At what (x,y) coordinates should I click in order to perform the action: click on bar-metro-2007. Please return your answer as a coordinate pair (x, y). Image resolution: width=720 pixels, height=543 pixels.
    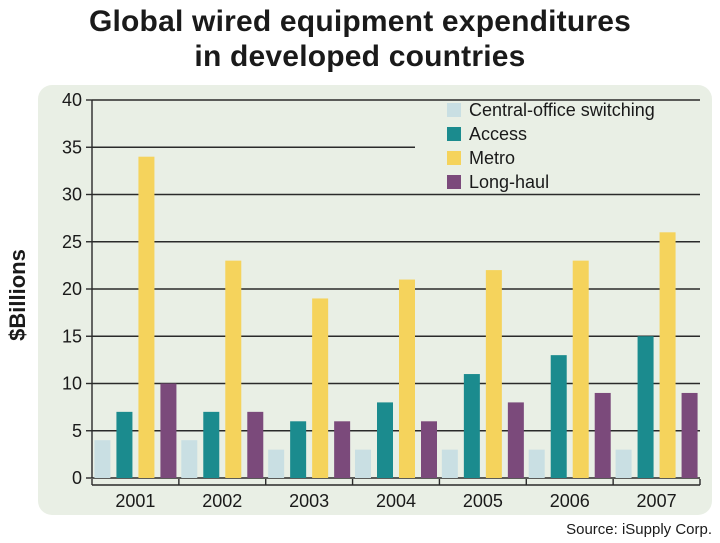
    Looking at the image, I should click on (667, 355).